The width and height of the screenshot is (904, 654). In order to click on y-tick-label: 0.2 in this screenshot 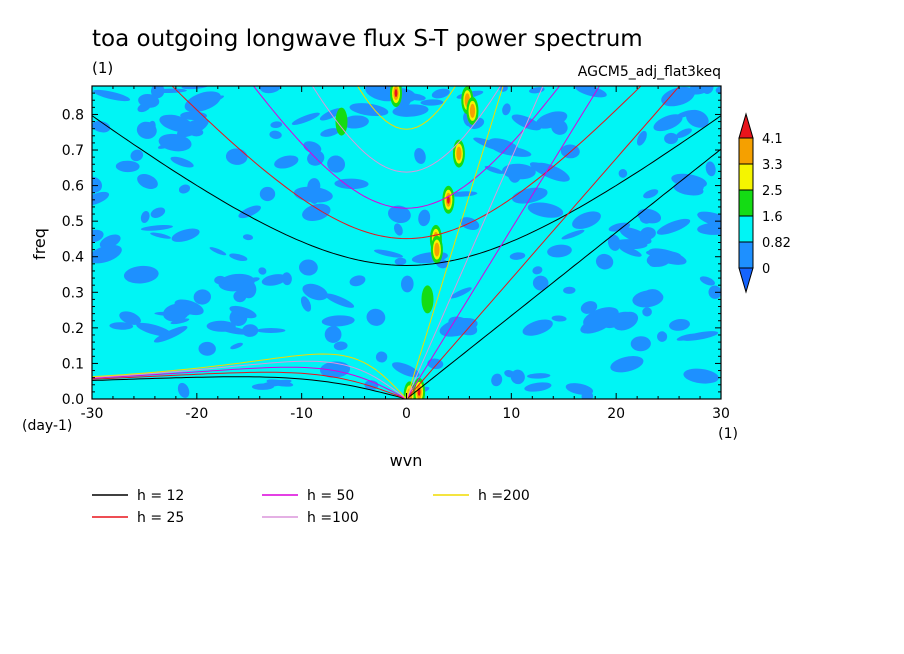, I will do `click(73, 329)`.